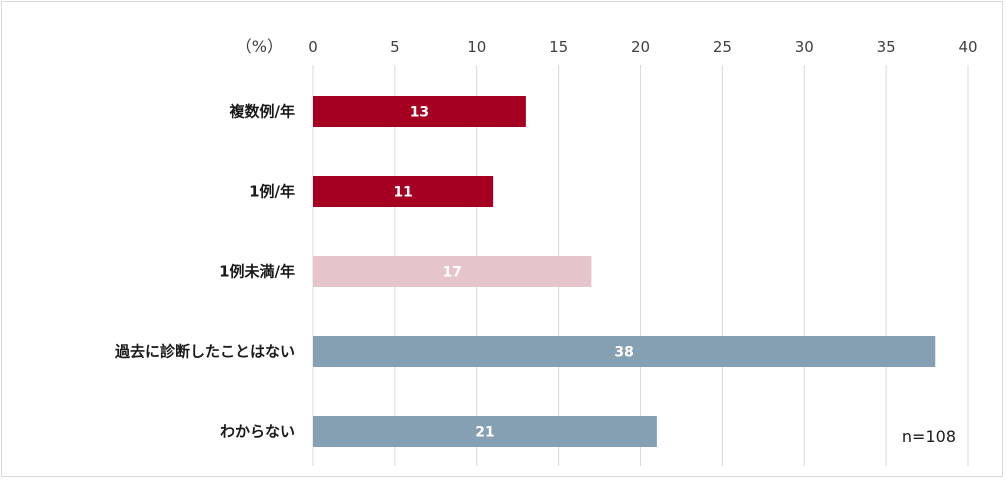 The image size is (1006, 480). I want to click on x-tick-labels: 0 5 10 15 20 25 30 35 40, so click(642, 47).